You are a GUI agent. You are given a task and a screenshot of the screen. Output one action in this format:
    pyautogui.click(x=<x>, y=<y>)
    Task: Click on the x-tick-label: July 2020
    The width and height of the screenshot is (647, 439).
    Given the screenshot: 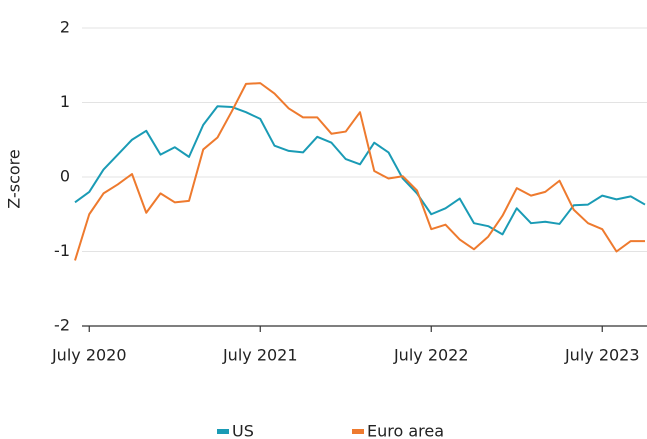 What is the action you would take?
    pyautogui.click(x=89, y=355)
    